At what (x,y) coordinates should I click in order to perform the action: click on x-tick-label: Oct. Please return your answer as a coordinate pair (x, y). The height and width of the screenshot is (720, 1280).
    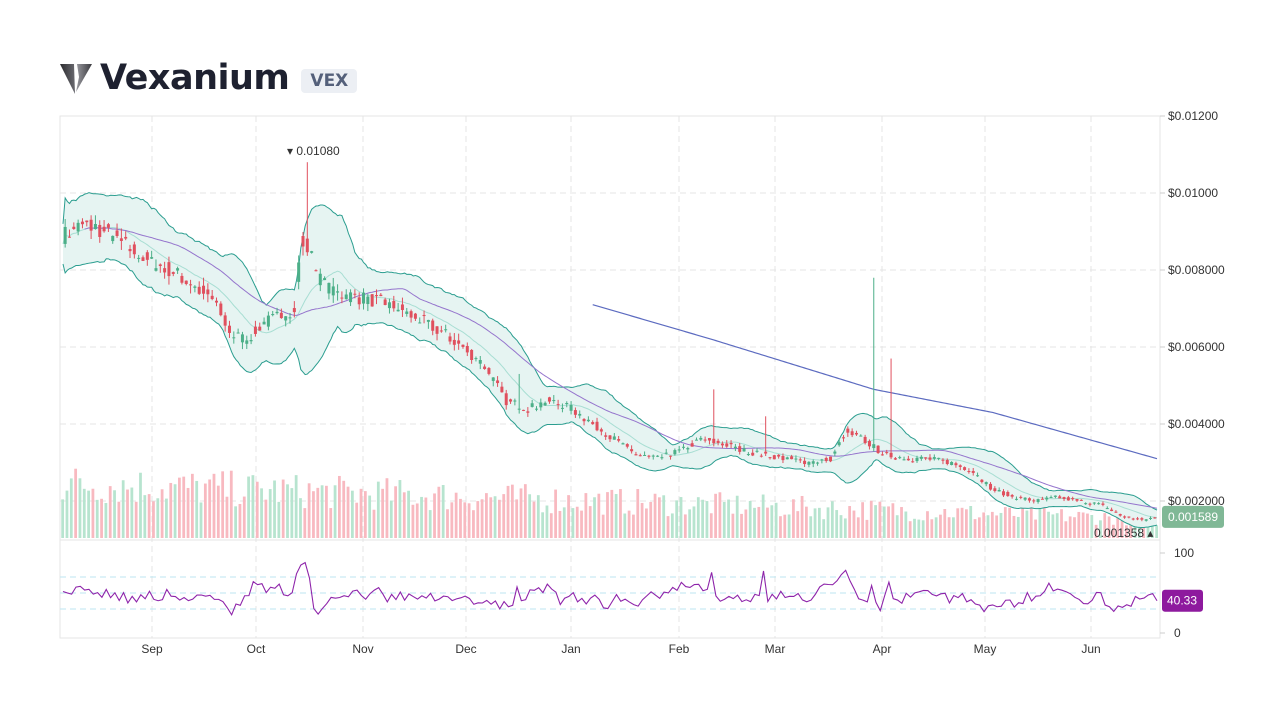
    Looking at the image, I should click on (256, 649).